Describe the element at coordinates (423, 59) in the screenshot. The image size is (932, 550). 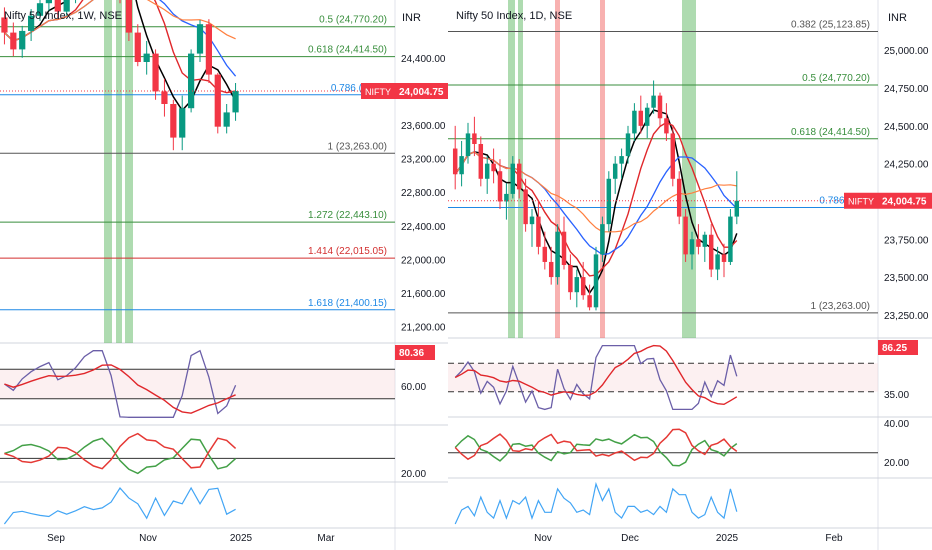
I see `left-price-axis-label: 24,400.00` at that location.